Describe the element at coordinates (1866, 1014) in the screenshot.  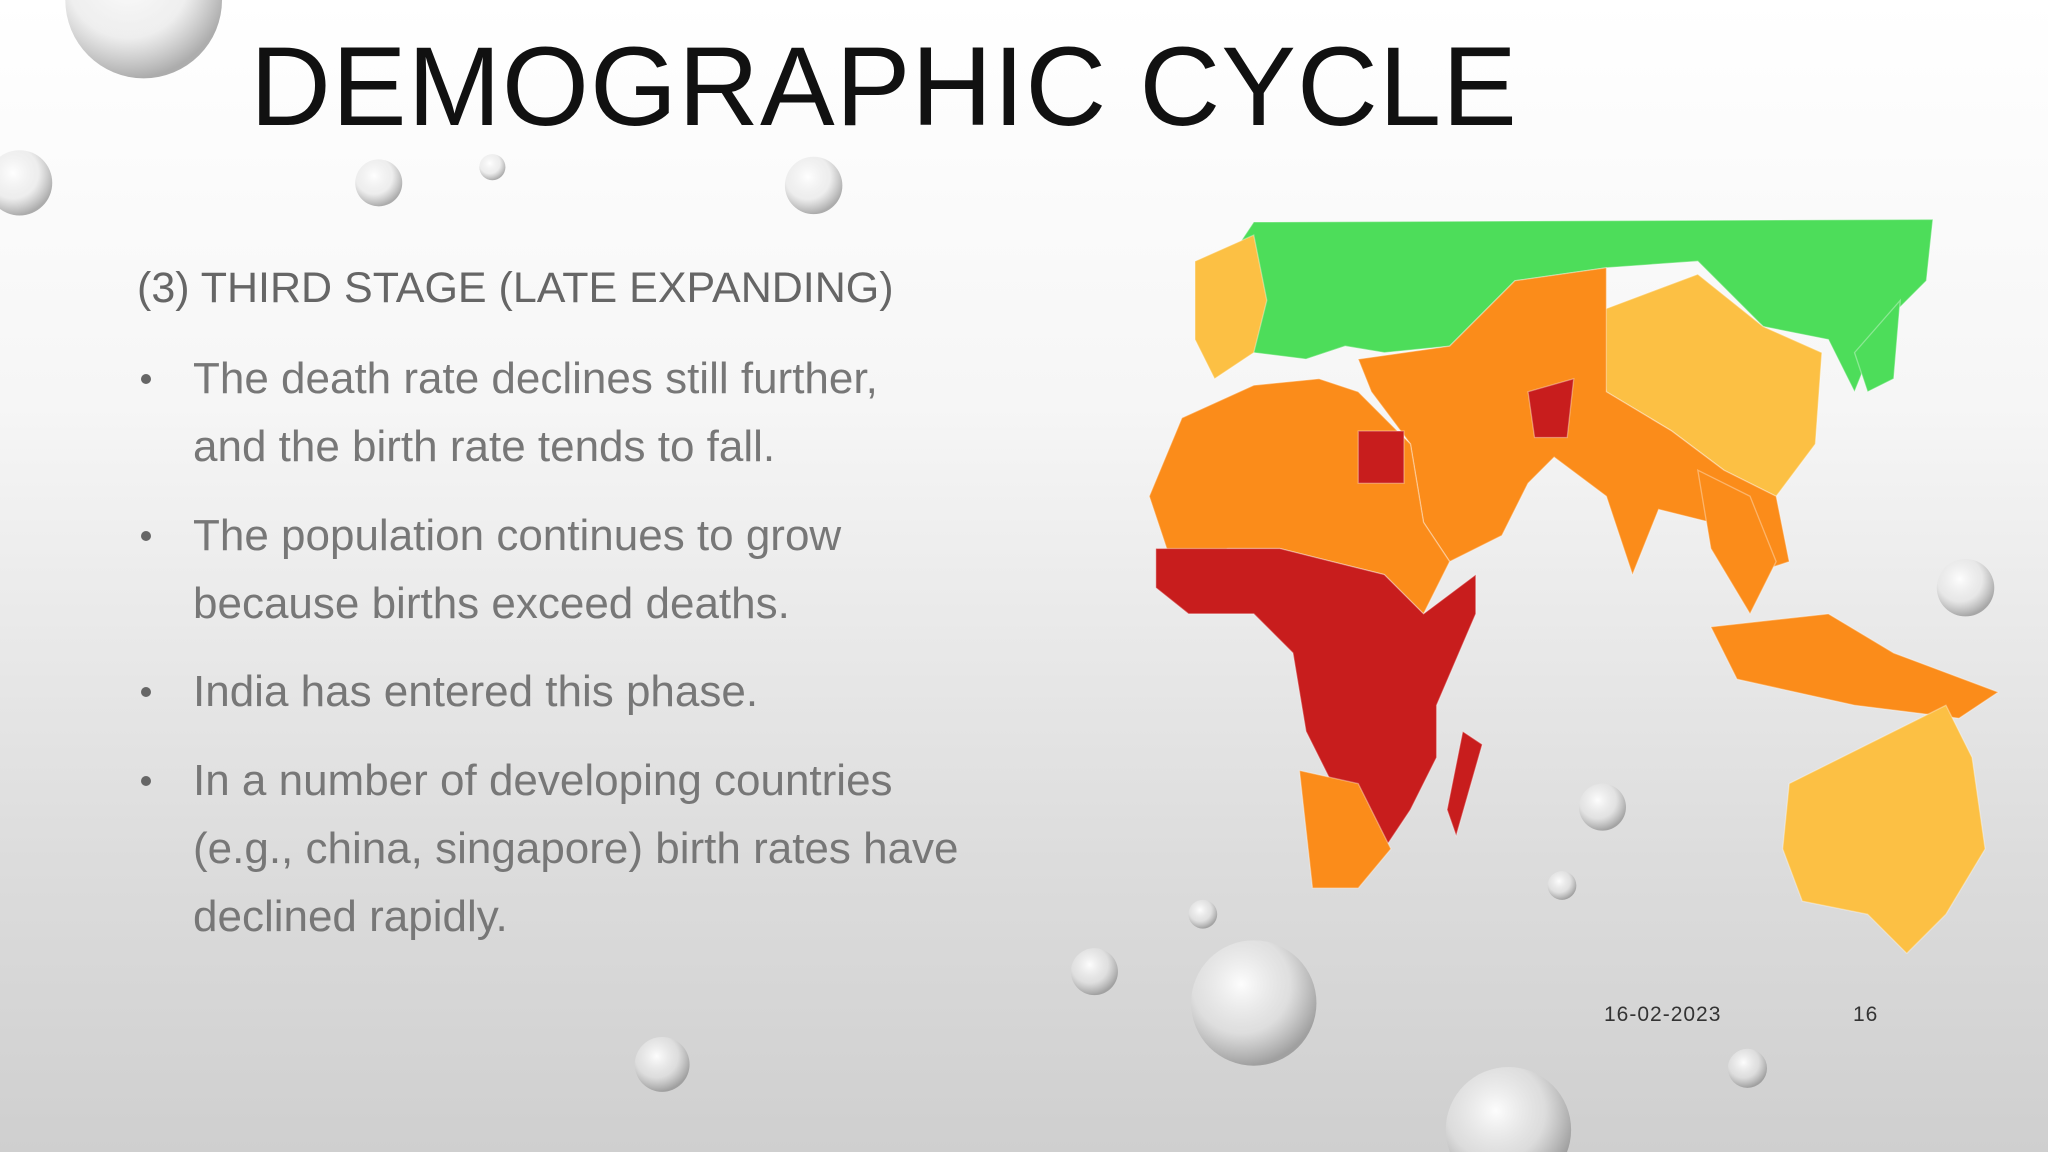
I see `page-number: 16` at that location.